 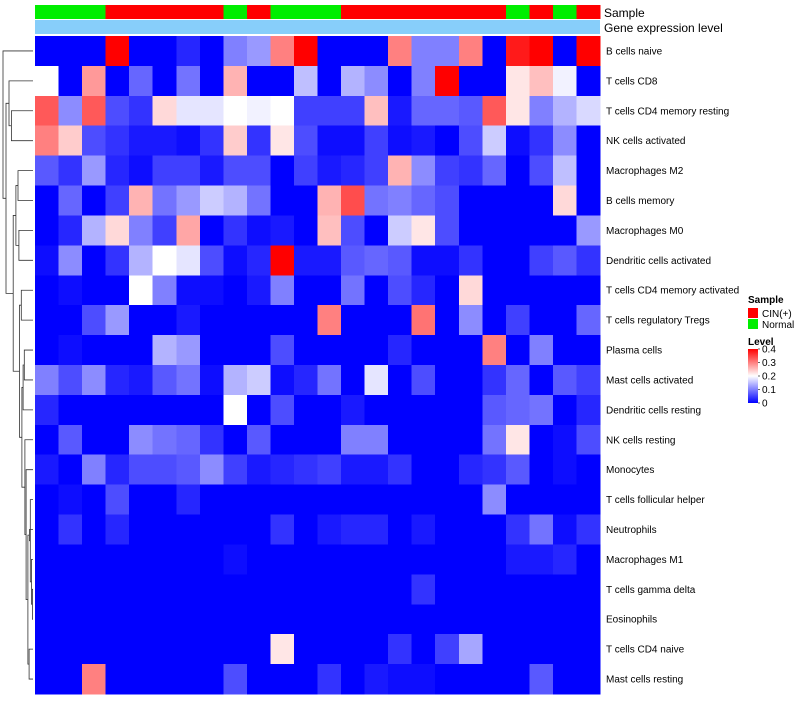 I want to click on annotation-tracks, so click(x=318, y=19).